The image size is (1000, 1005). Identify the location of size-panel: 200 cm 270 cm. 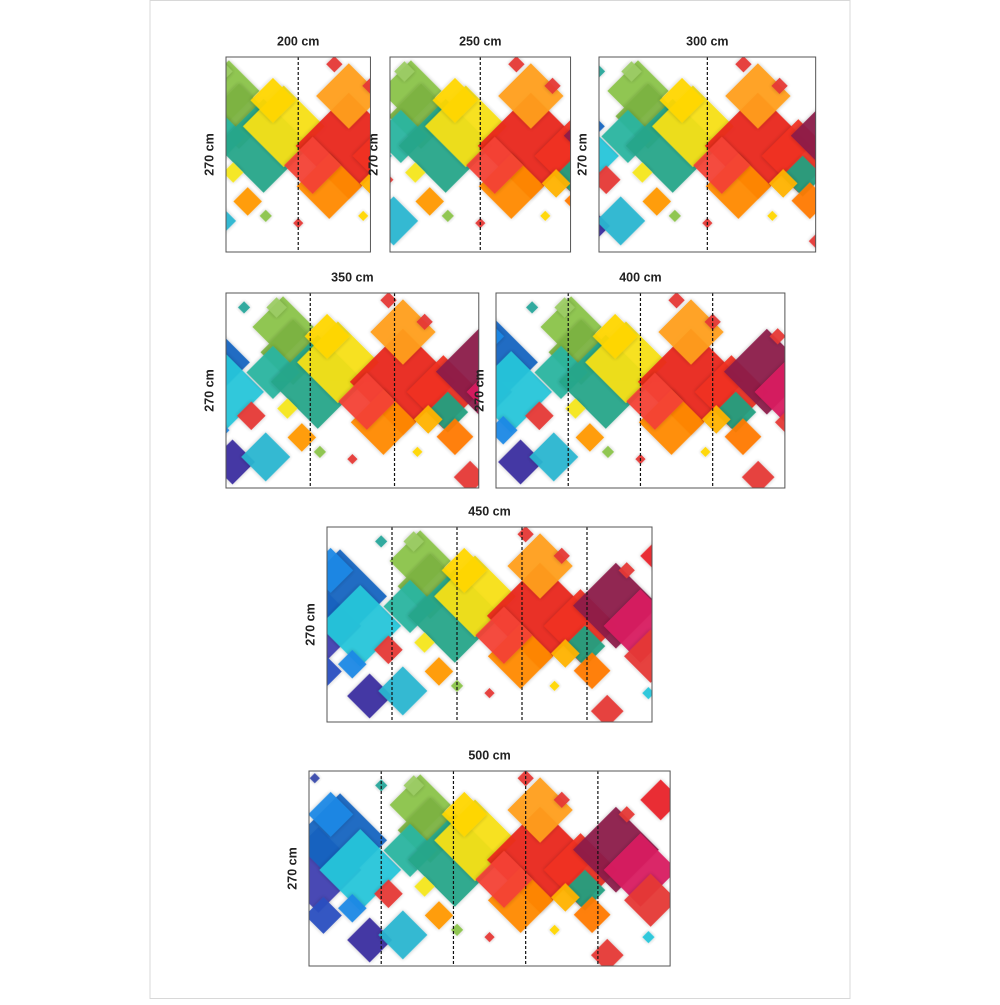
(286, 143).